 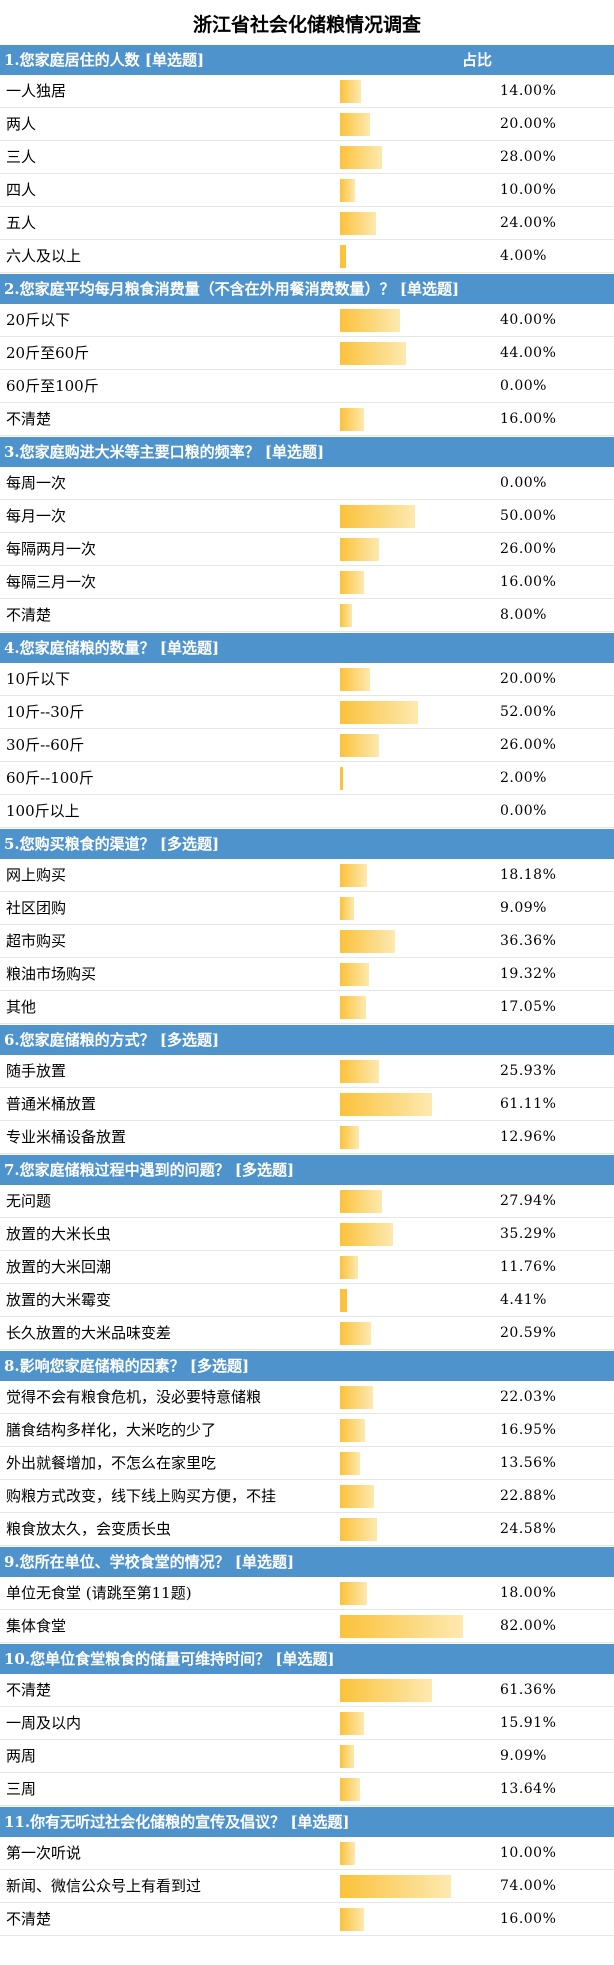 I want to click on ratio-header: 占比, so click(x=477, y=60).